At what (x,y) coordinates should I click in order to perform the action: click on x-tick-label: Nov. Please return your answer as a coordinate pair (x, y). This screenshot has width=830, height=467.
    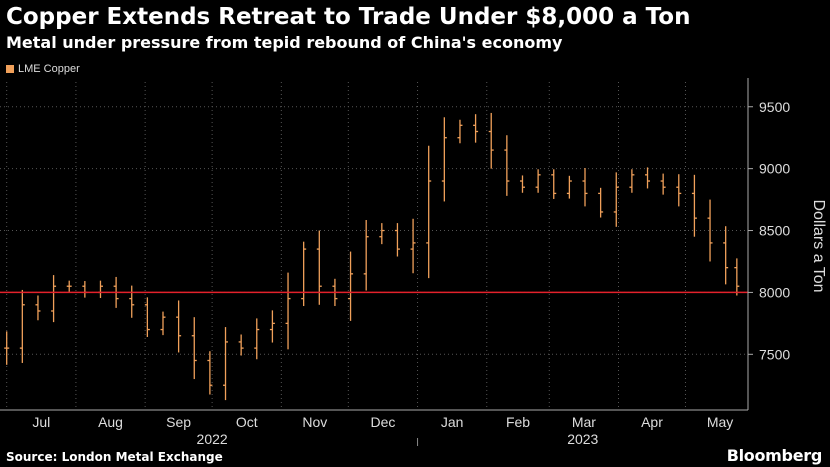
    Looking at the image, I should click on (314, 422).